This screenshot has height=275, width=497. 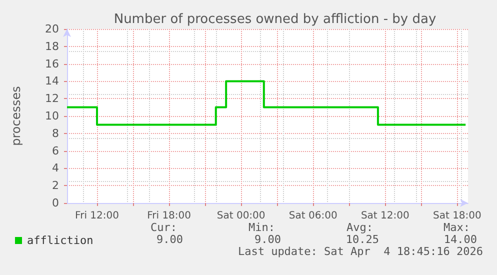 I want to click on y-tick-label: 6, so click(x=55, y=151).